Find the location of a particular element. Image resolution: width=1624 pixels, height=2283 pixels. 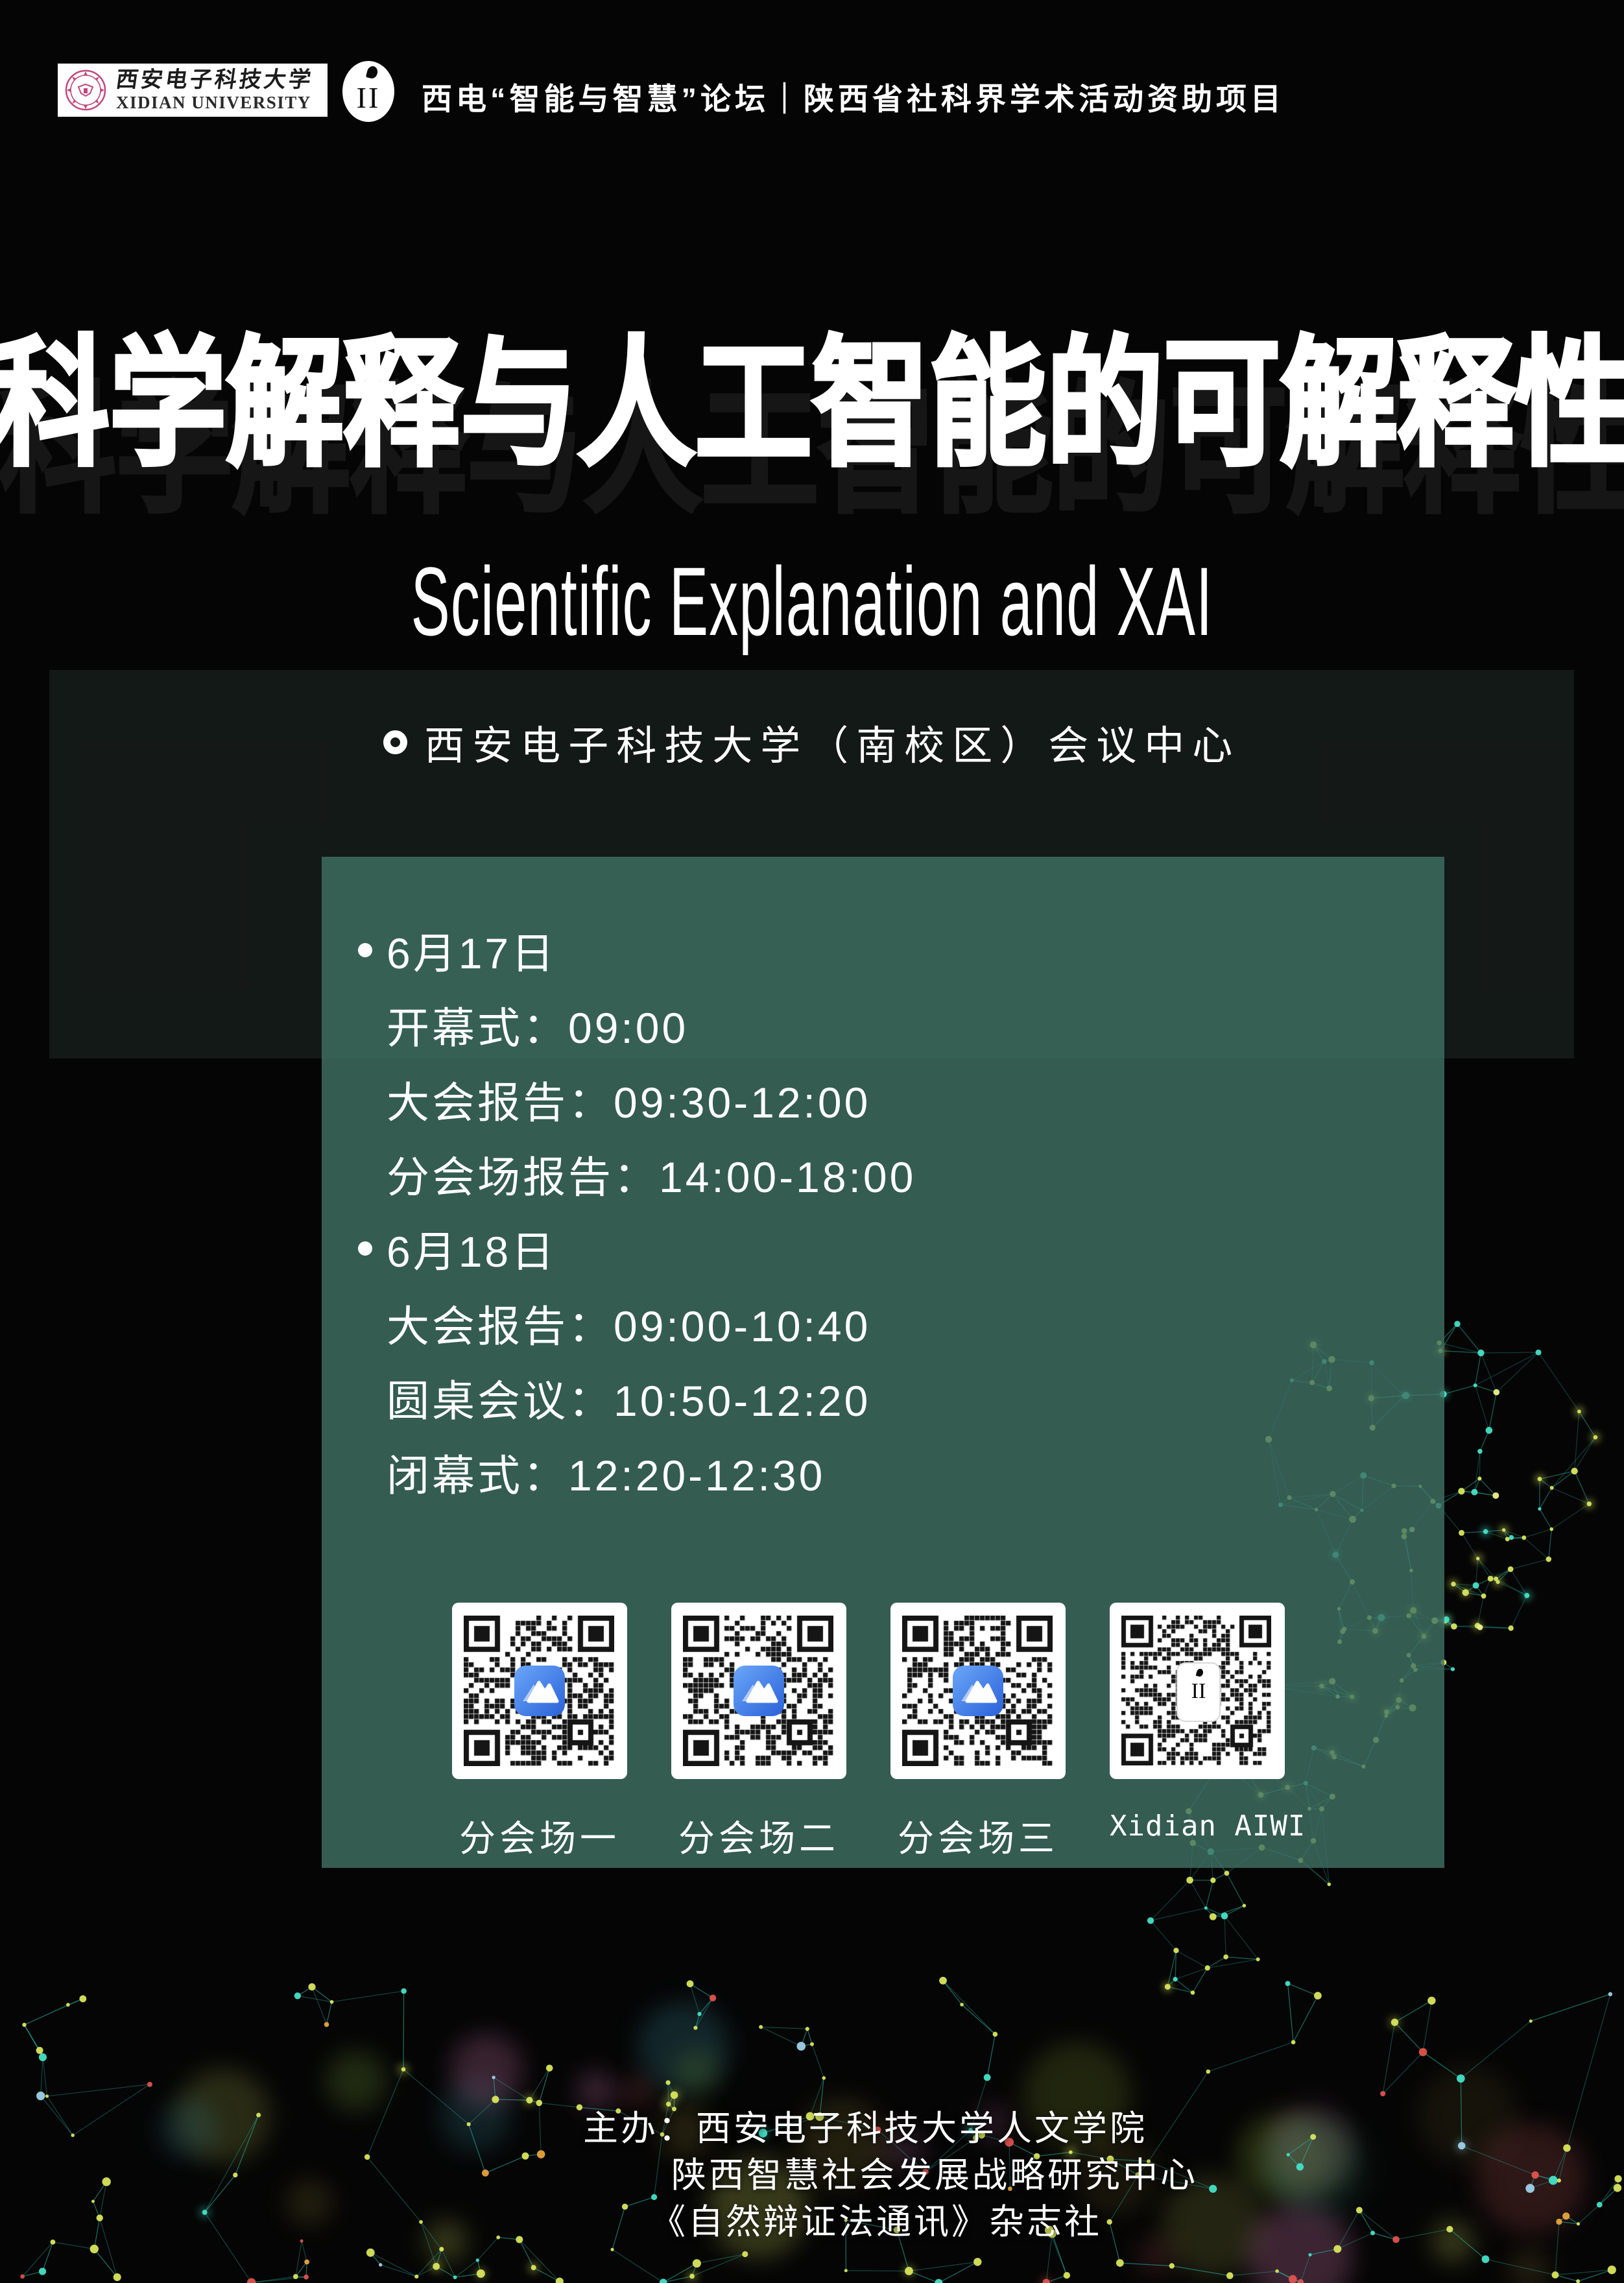

schedule-item: 大会报告：09:00-10:40 is located at coordinates (629, 1326).